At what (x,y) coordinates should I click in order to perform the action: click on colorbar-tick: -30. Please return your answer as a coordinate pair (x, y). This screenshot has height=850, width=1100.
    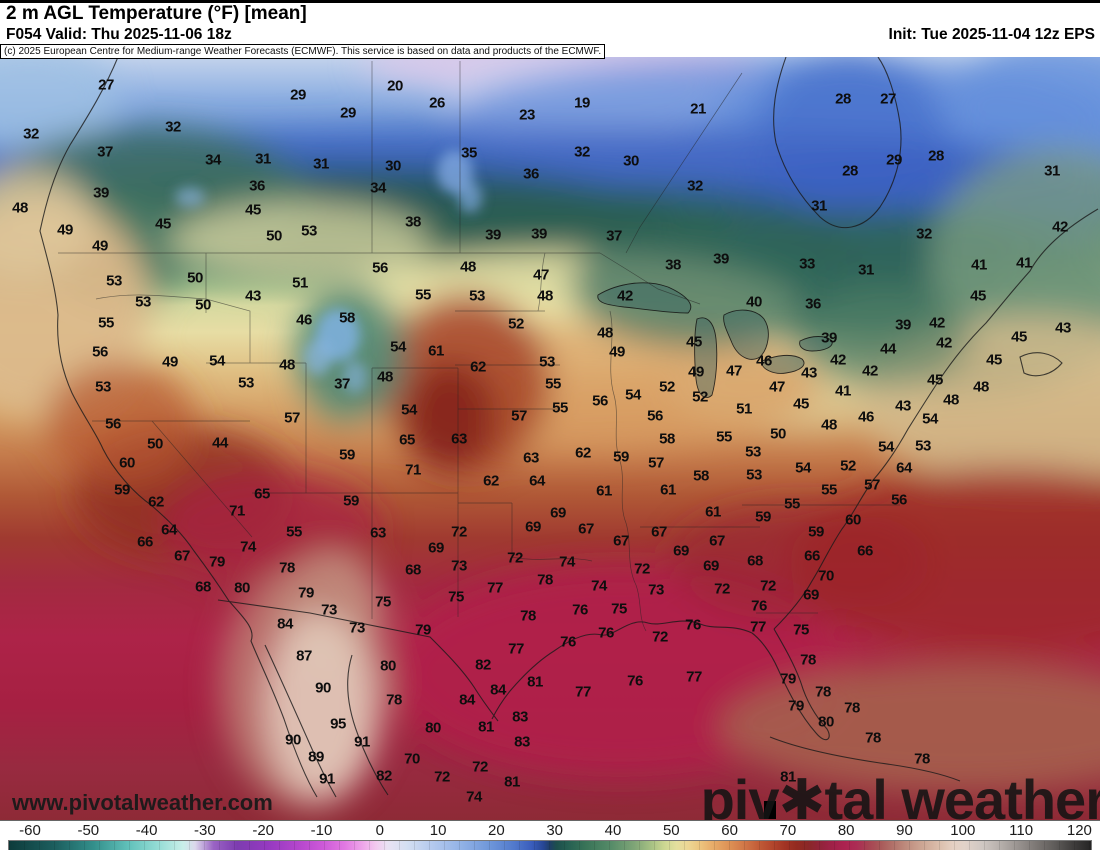
    Looking at the image, I should click on (205, 830).